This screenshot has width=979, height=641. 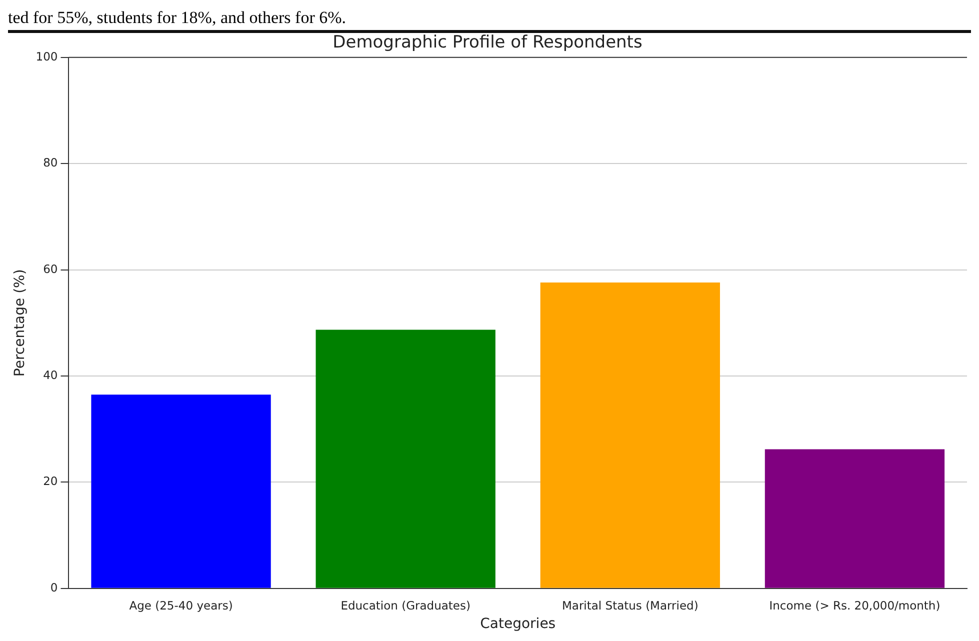 What do you see at coordinates (405, 605) in the screenshot?
I see `x-tick-label: Education (Graduates)` at bounding box center [405, 605].